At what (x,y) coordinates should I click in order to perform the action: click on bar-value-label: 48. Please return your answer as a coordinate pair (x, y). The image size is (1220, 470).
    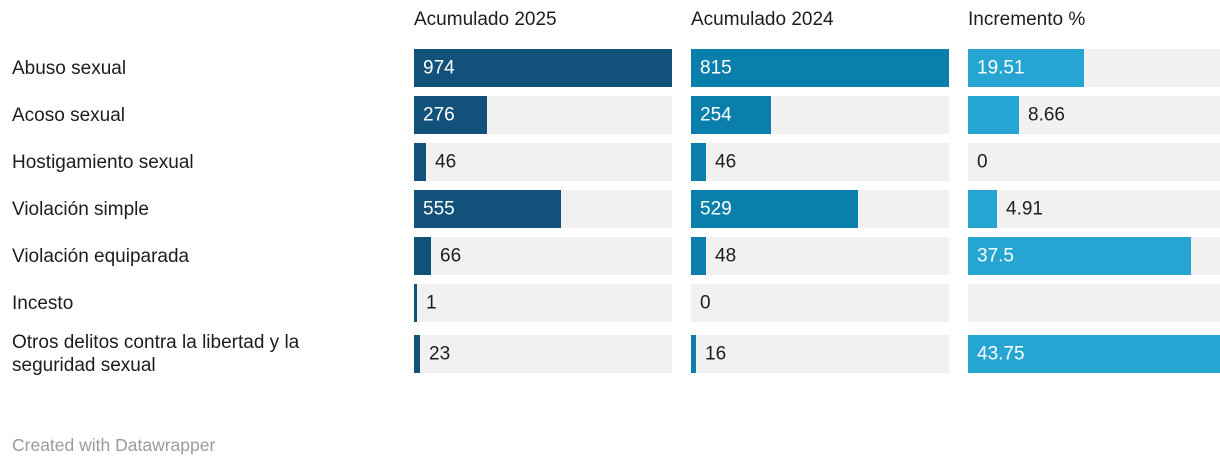
    Looking at the image, I should click on (726, 256).